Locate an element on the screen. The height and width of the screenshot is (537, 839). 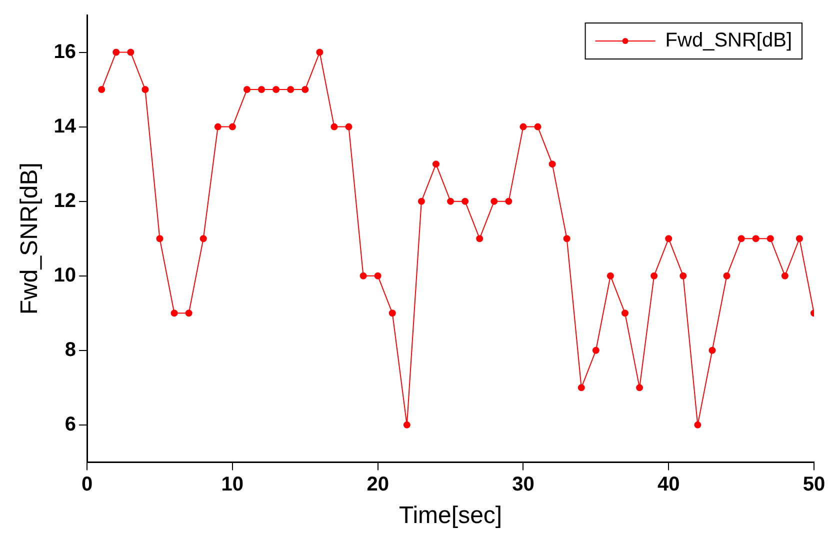
legend-label: Fwd_SNR[dB] is located at coordinates (728, 41).